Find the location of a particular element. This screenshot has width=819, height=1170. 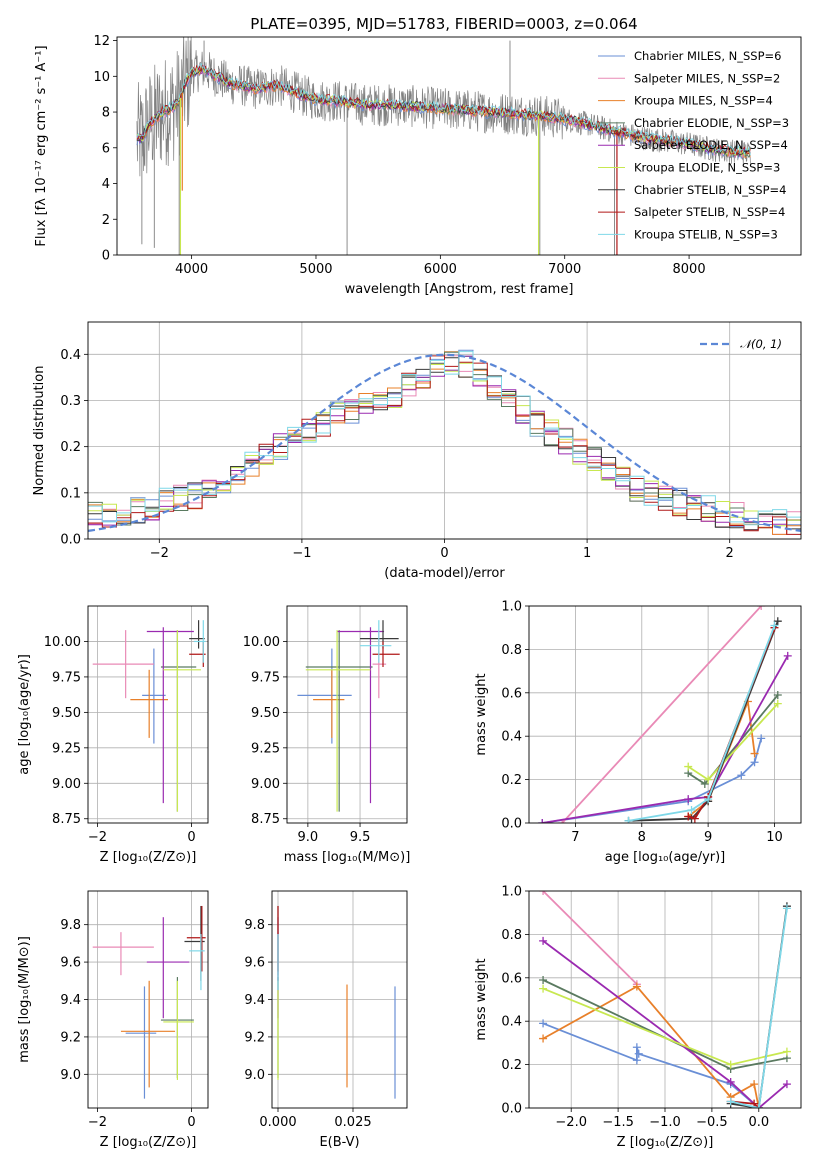

x-tick-label: 0.000 is located at coordinates (277, 1122).